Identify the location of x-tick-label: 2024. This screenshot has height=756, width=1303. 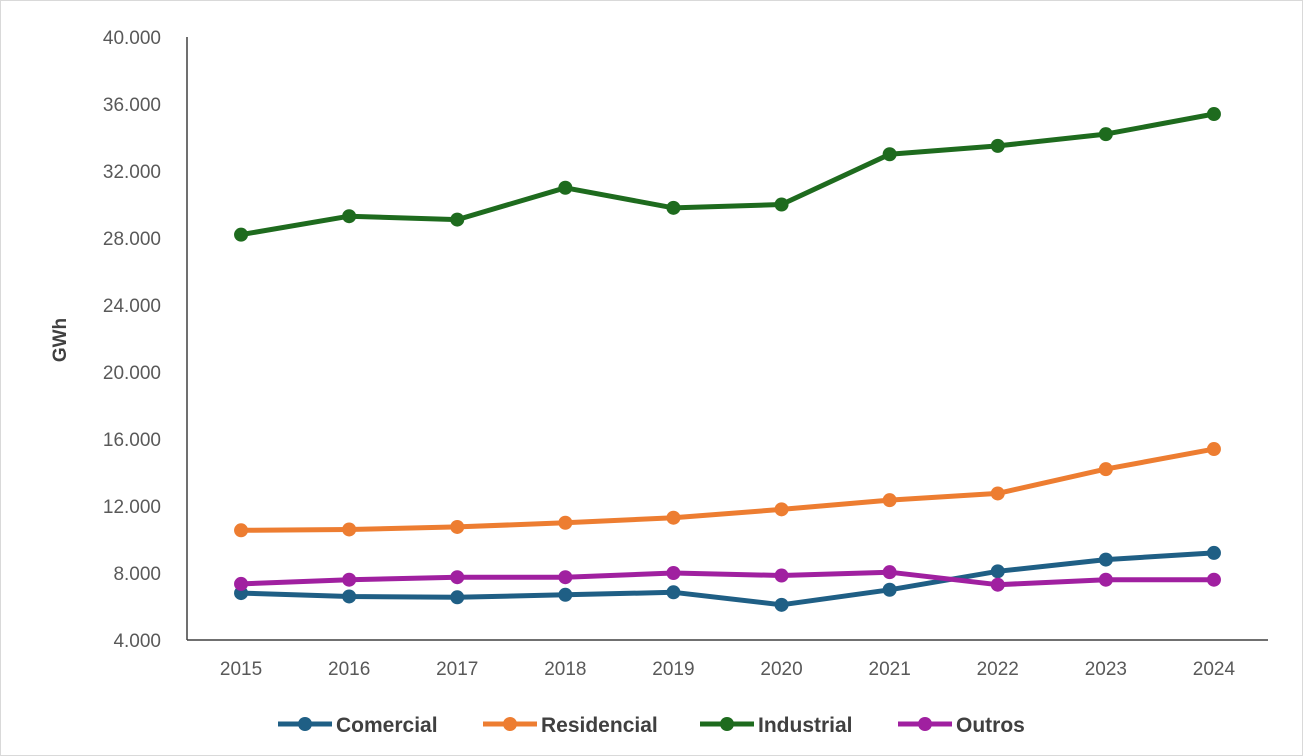
(1214, 669).